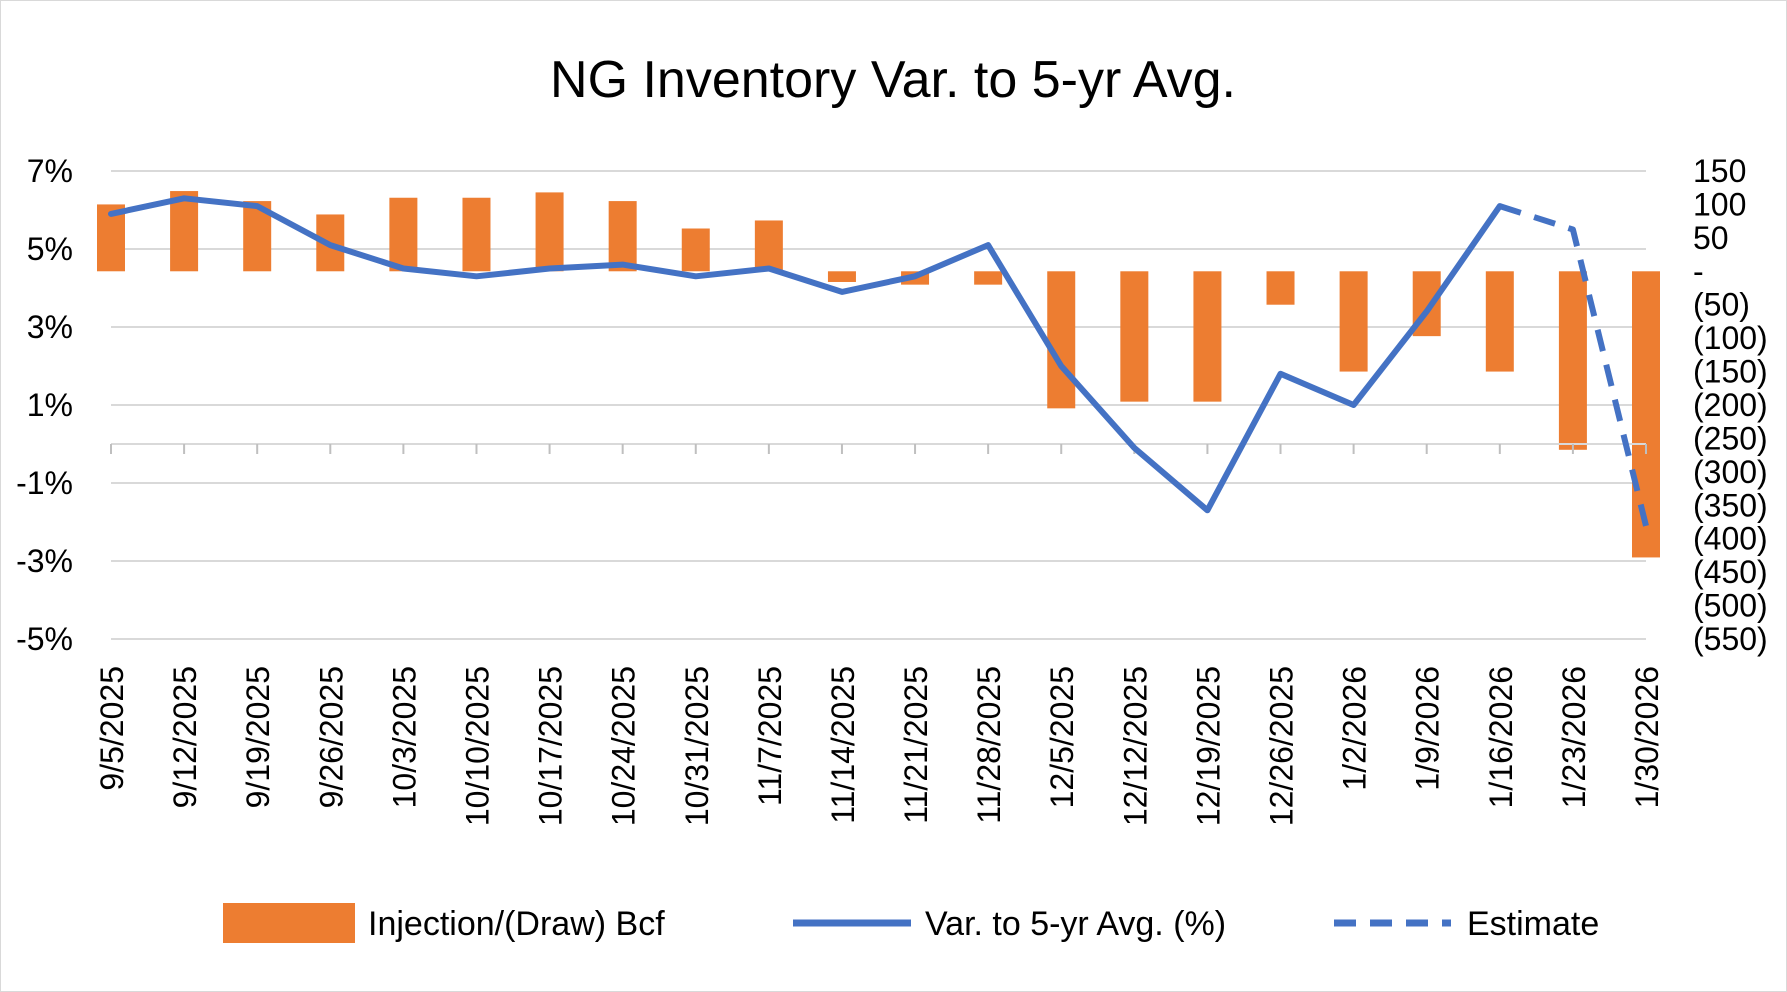 This screenshot has height=992, width=1787. Describe the element at coordinates (1698, 271) in the screenshot. I see `right-tick-label: -` at that location.